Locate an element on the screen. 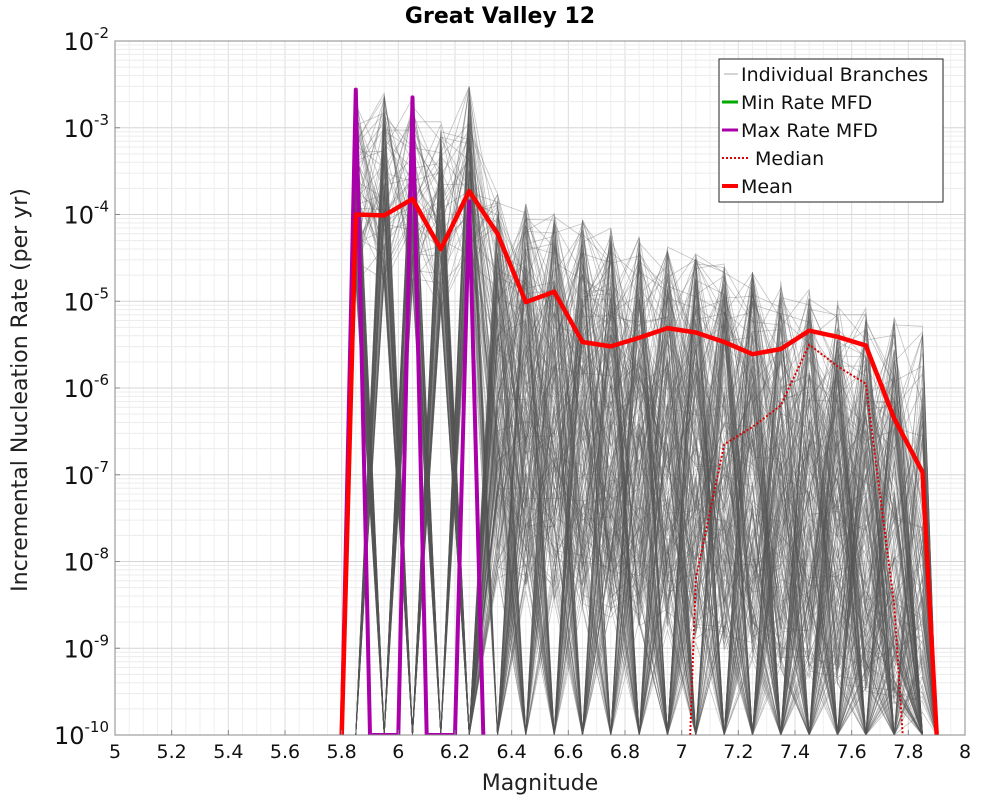 This screenshot has width=1000, height=800. x-tick-label: 5.8 is located at coordinates (342, 752).